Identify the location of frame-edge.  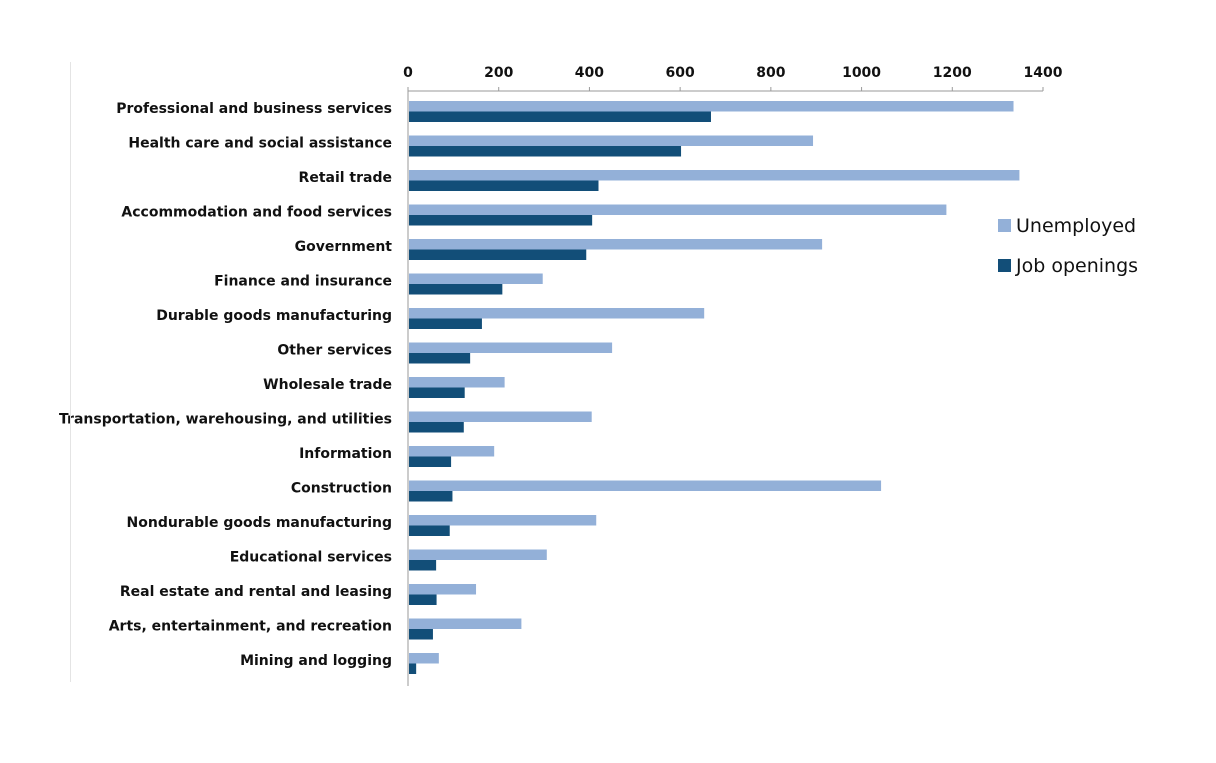
(70, 372).